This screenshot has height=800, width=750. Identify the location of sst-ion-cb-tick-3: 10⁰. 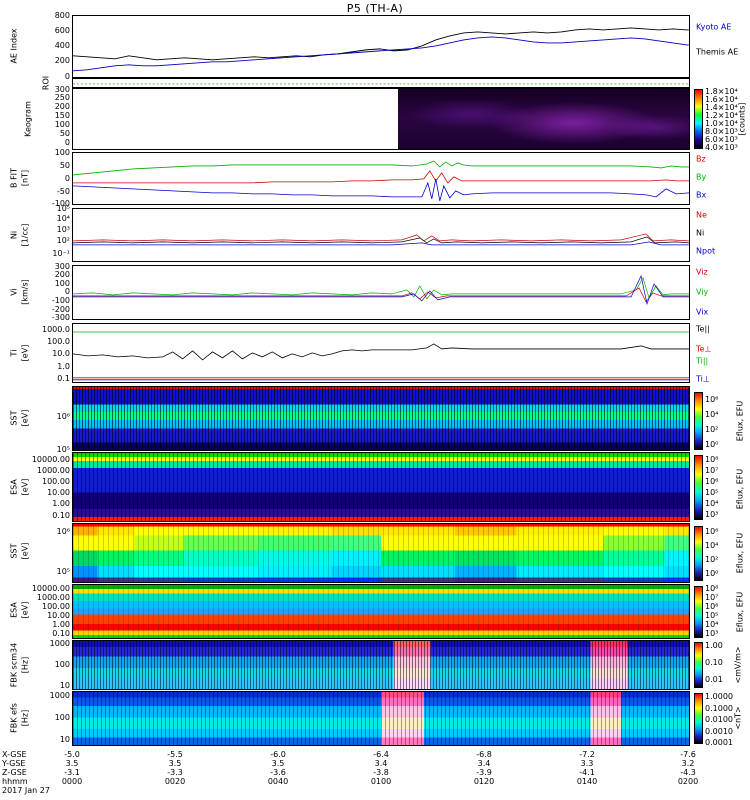
(712, 444).